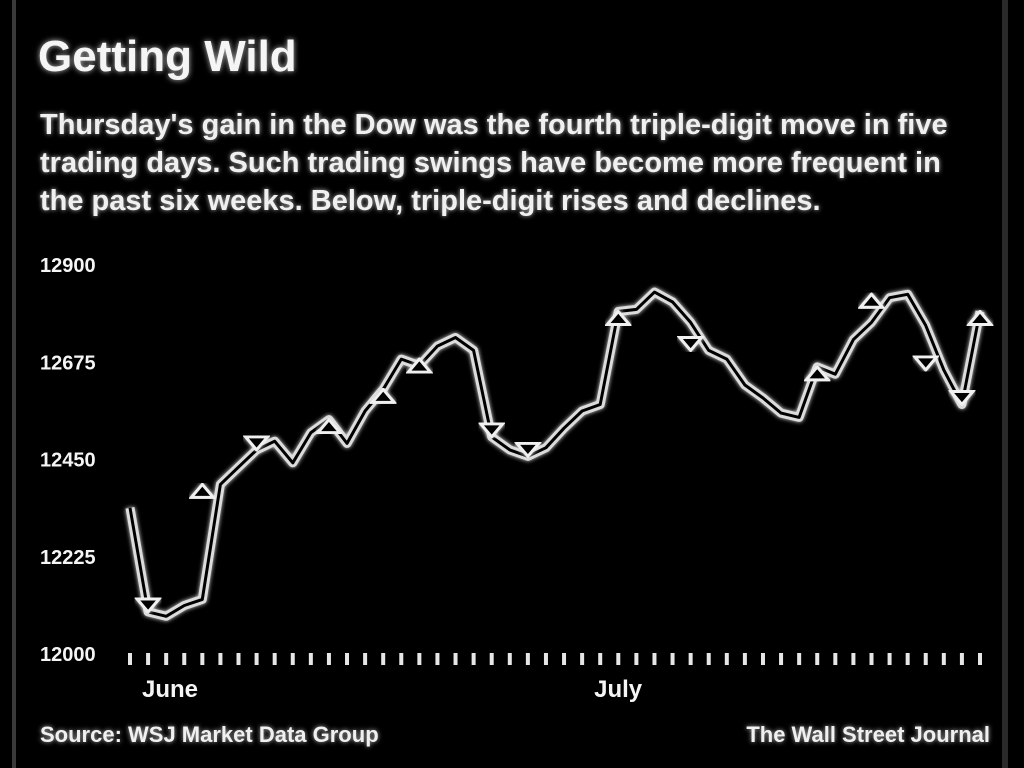 The height and width of the screenshot is (768, 1024). What do you see at coordinates (209, 734) in the screenshot?
I see `source-note: Source: WSJ Market Data Group` at bounding box center [209, 734].